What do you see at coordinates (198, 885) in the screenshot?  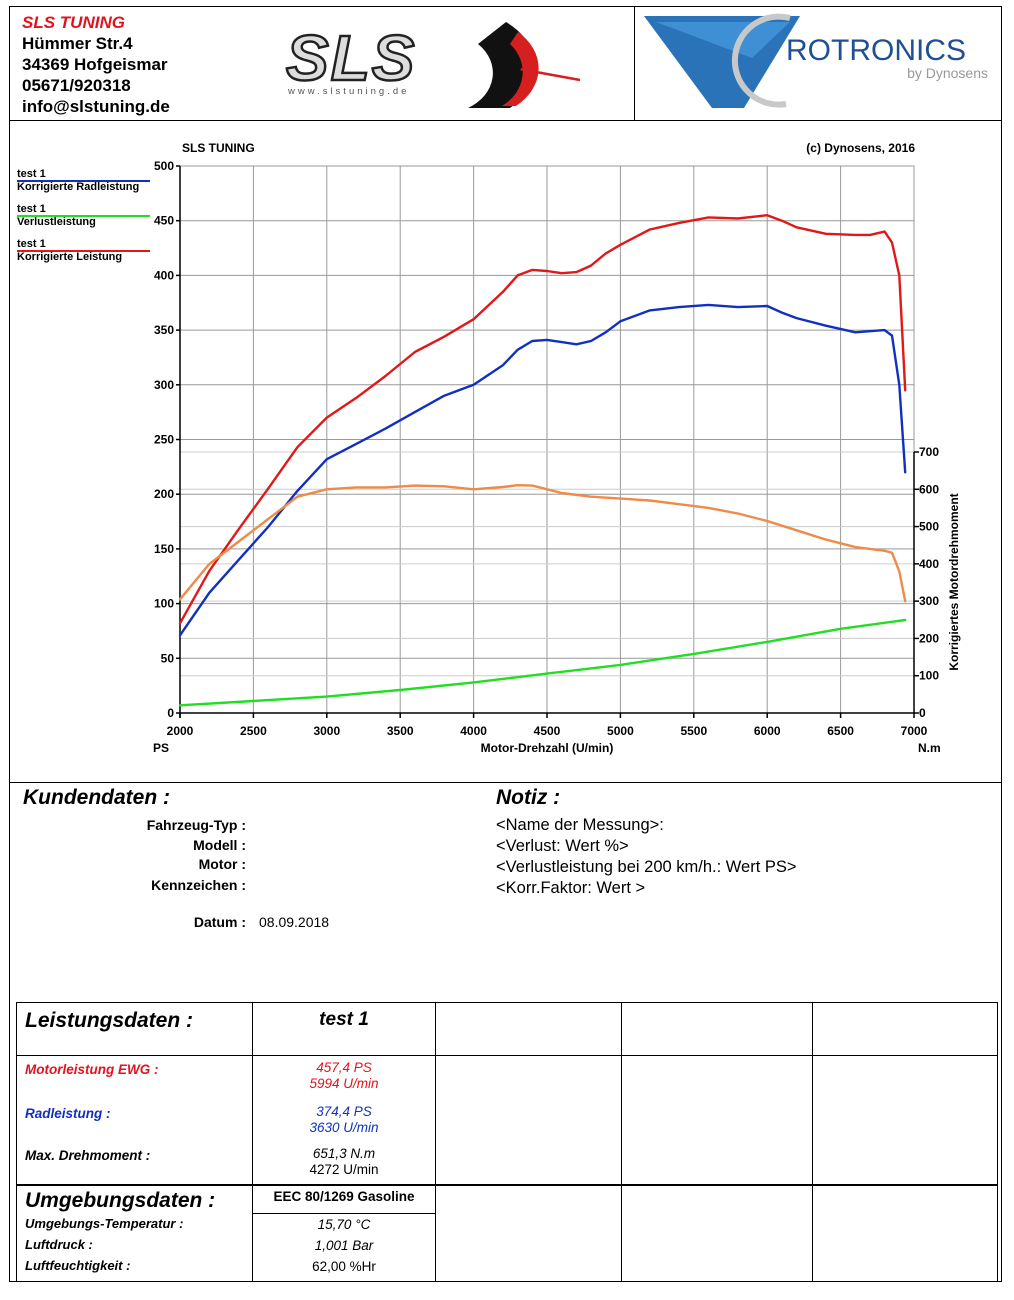 I see `kennzeichen-label: Kennzeichen :` at bounding box center [198, 885].